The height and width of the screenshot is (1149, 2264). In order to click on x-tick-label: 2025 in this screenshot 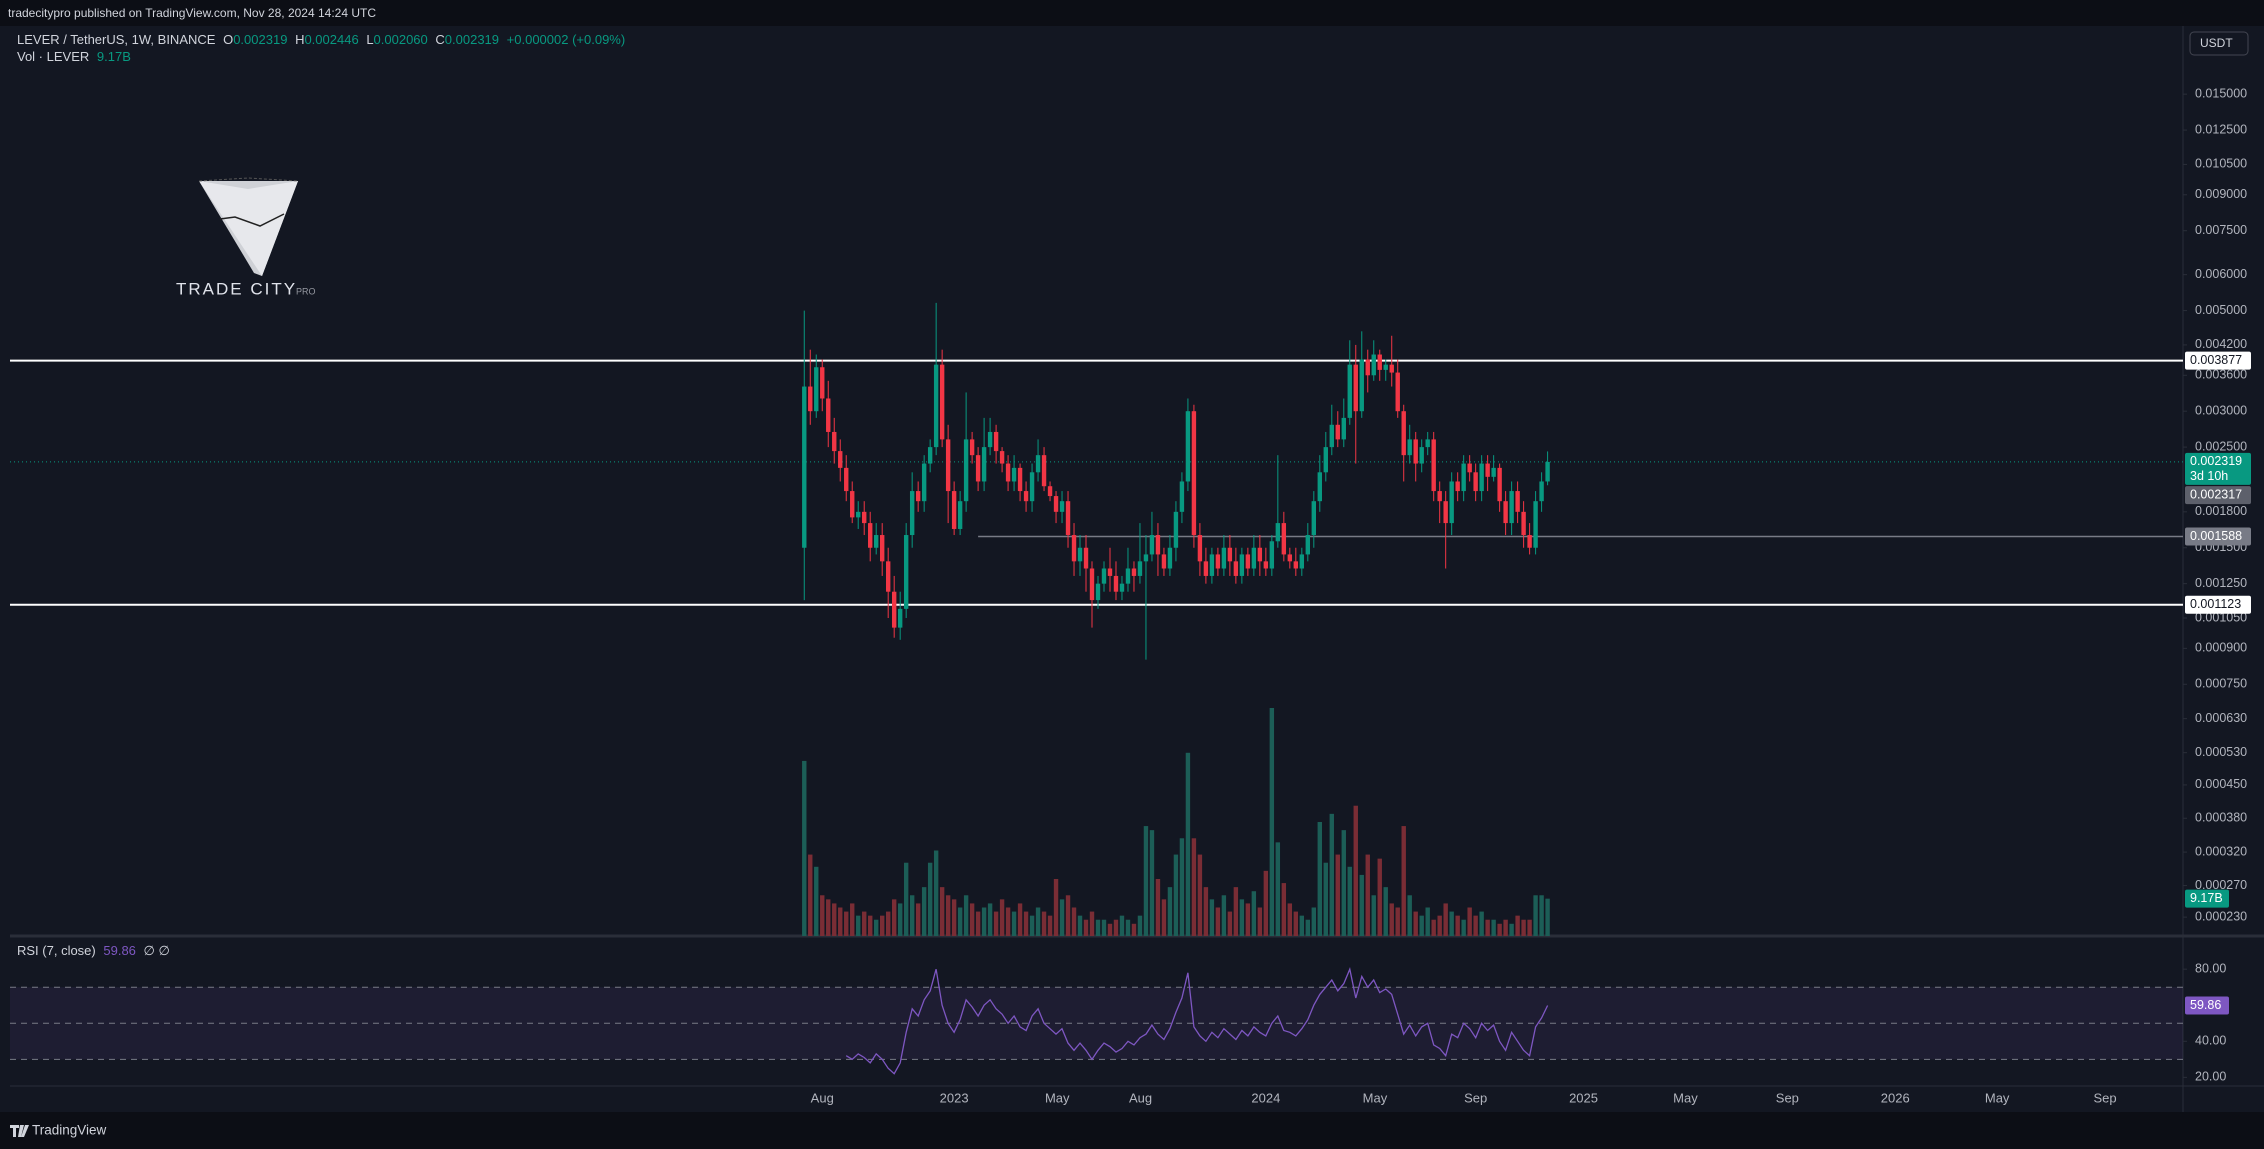, I will do `click(1583, 1097)`.